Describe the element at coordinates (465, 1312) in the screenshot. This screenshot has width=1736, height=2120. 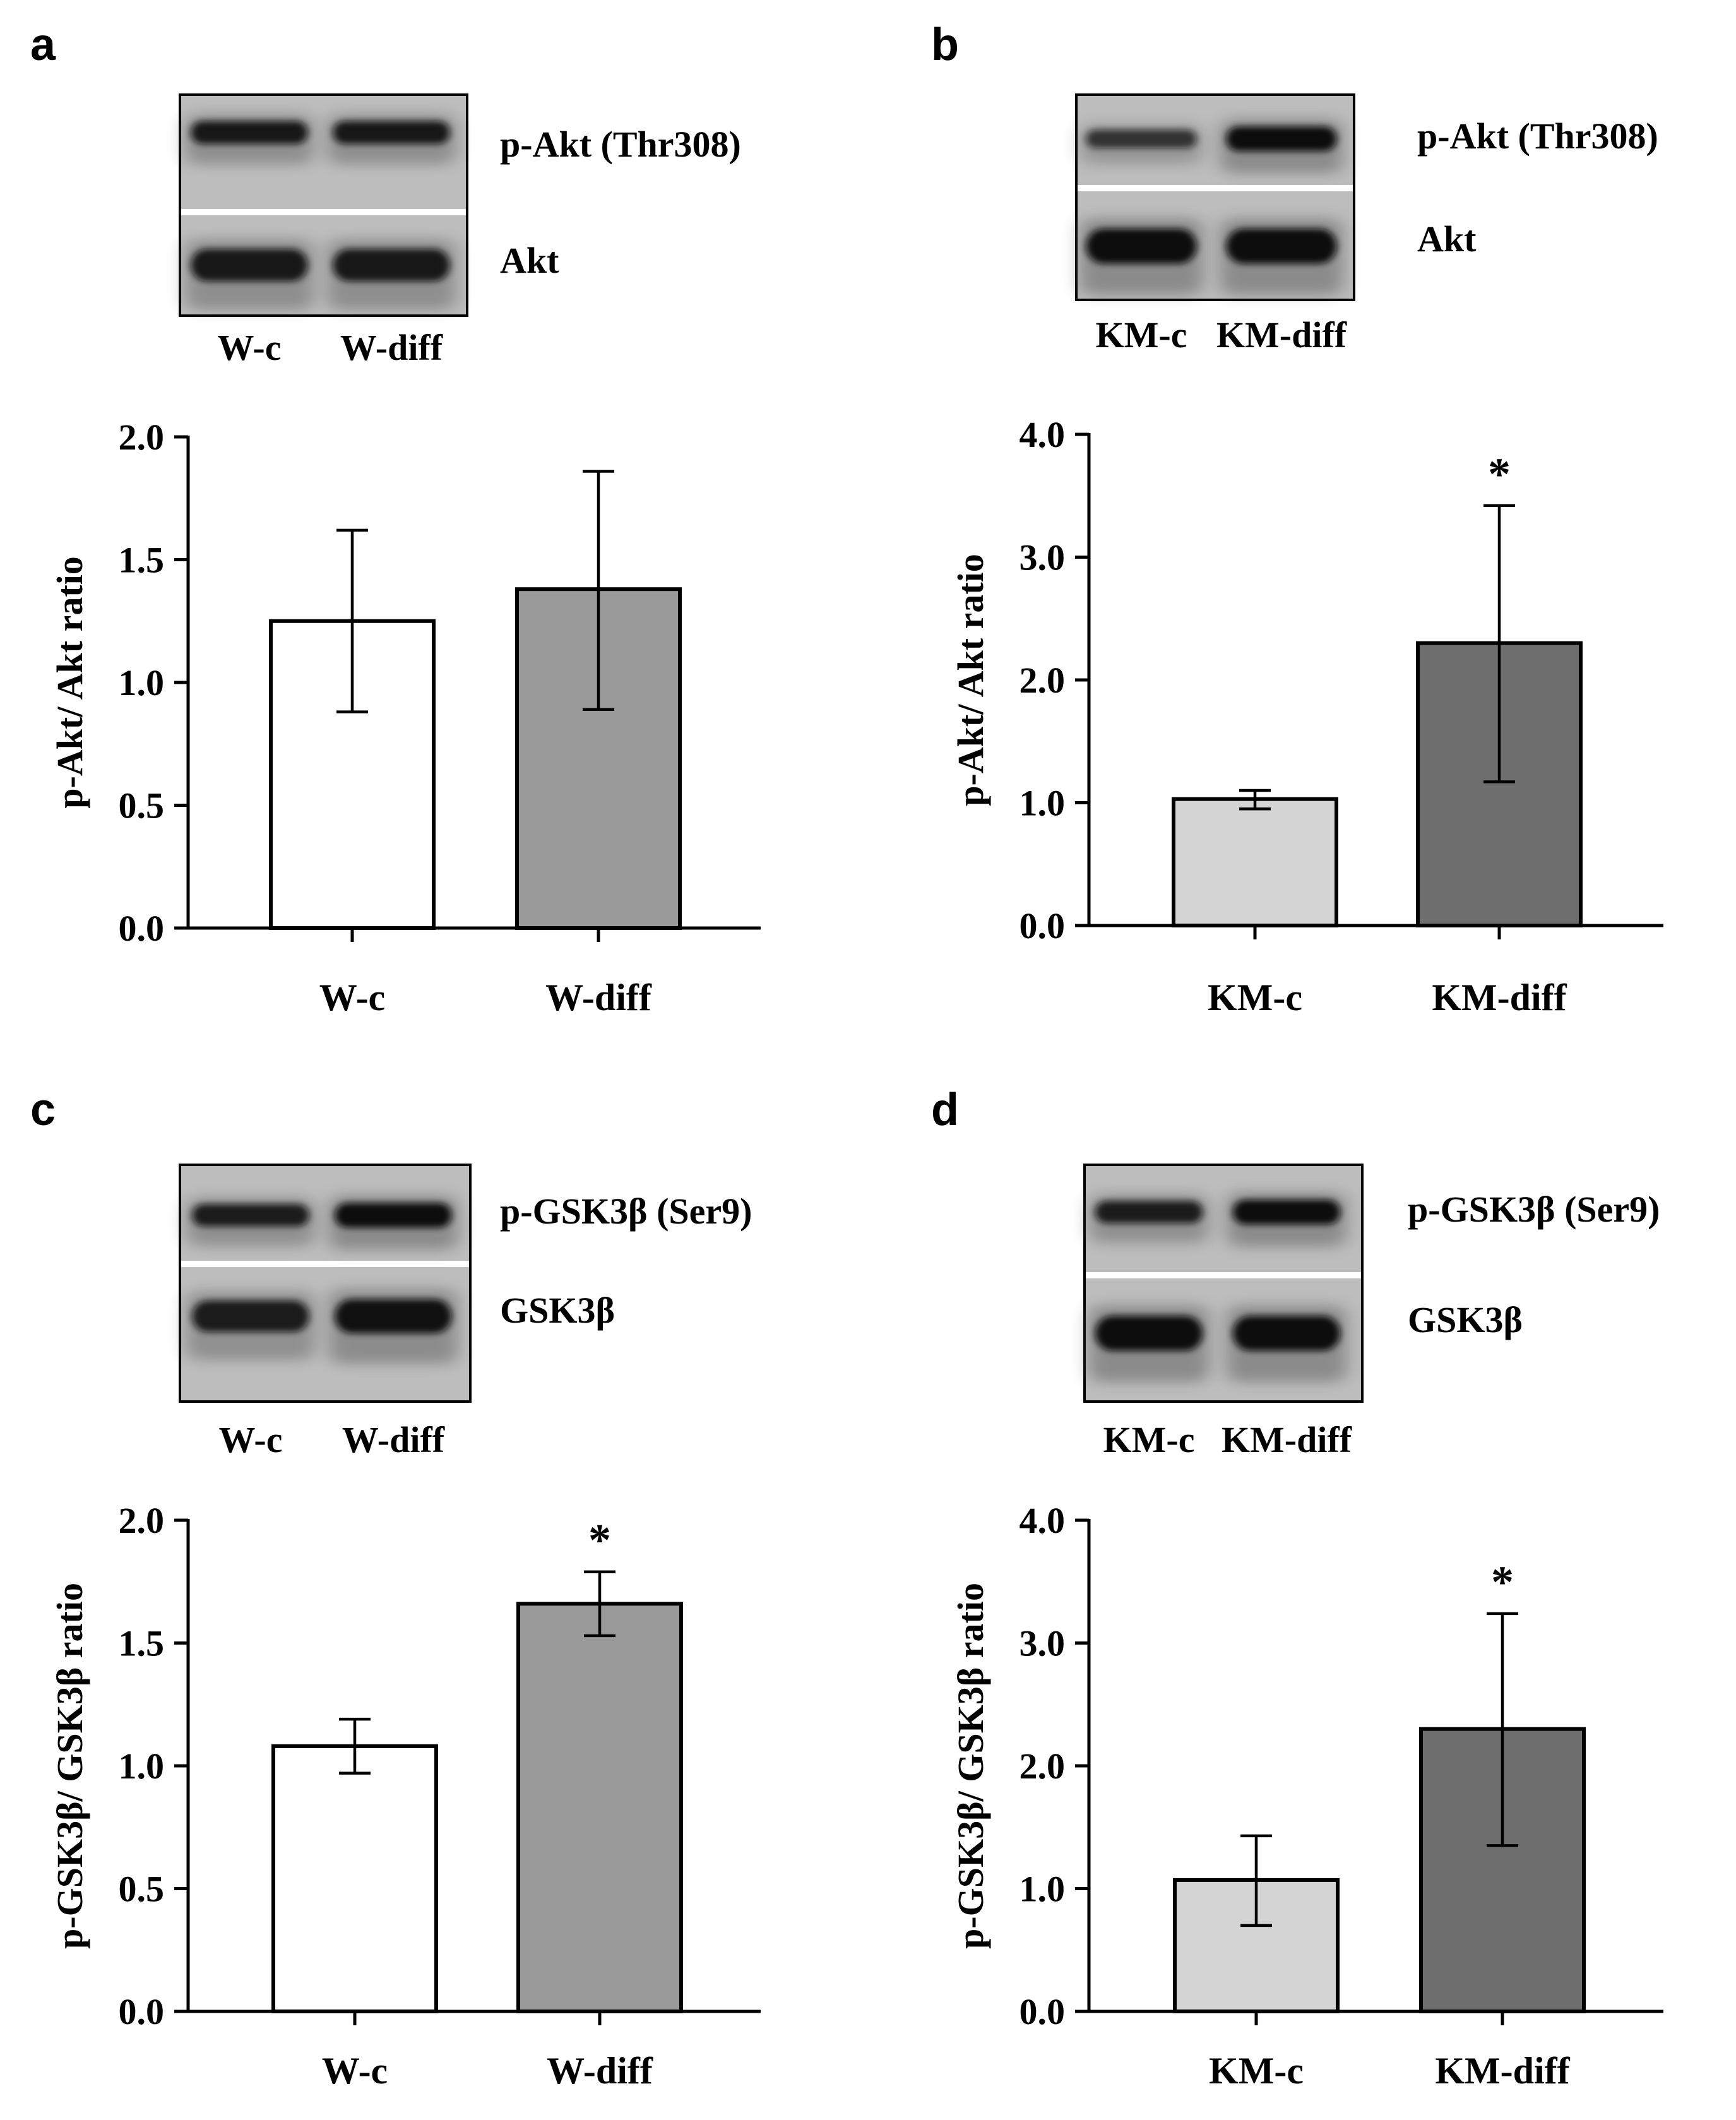
I see `western-blot: p-GSK3β (Ser9) GSK3β W-c W-diff` at that location.